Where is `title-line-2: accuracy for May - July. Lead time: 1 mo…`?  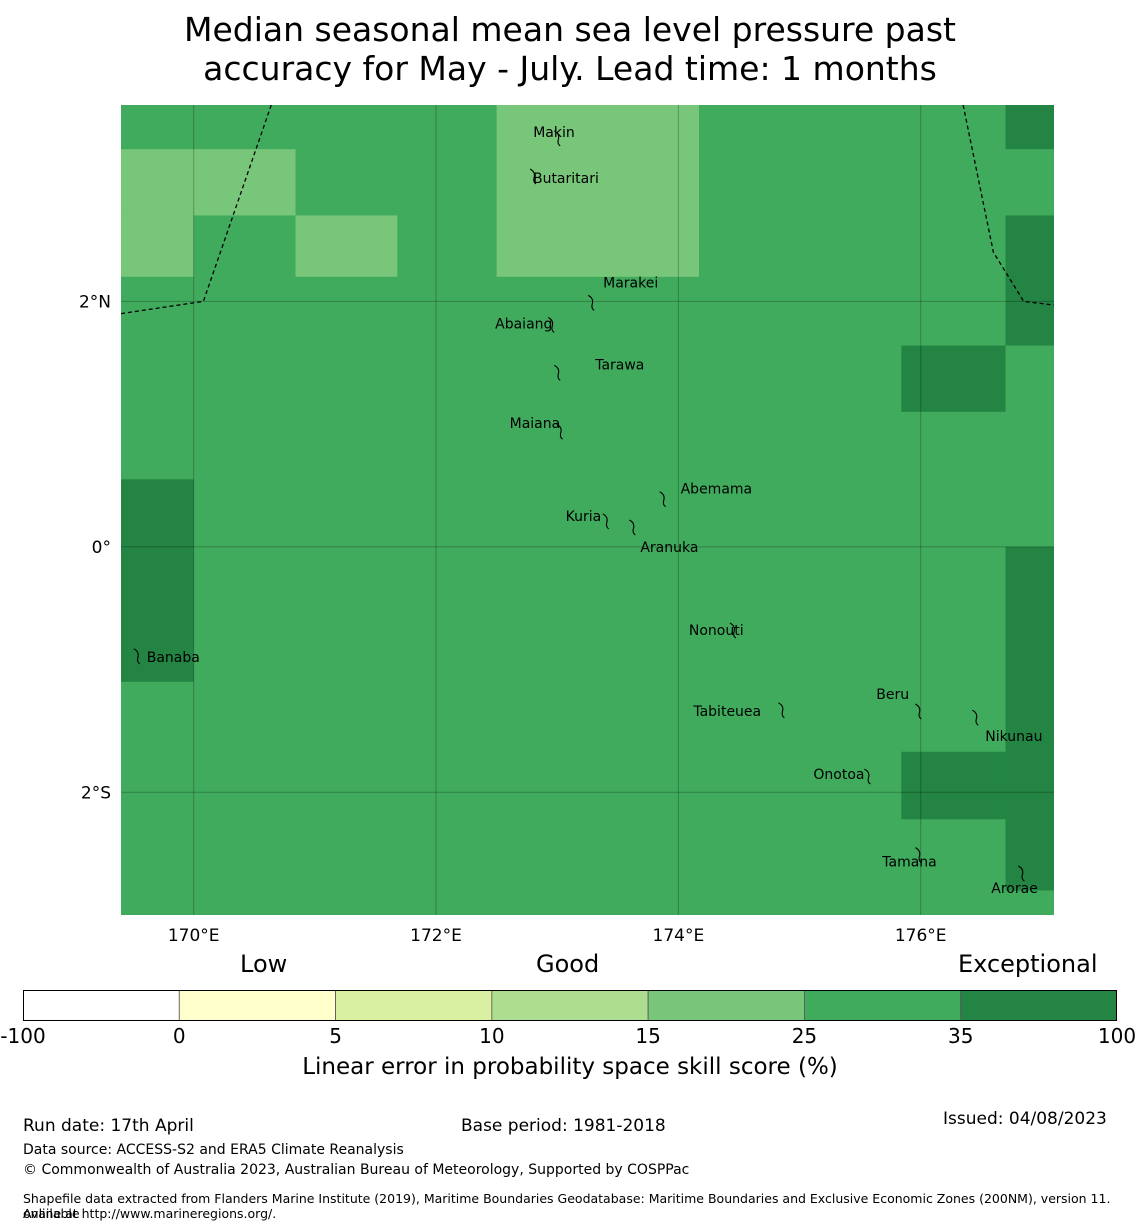 title-line-2: accuracy for May - July. Lead time: 1 mo… is located at coordinates (570, 68).